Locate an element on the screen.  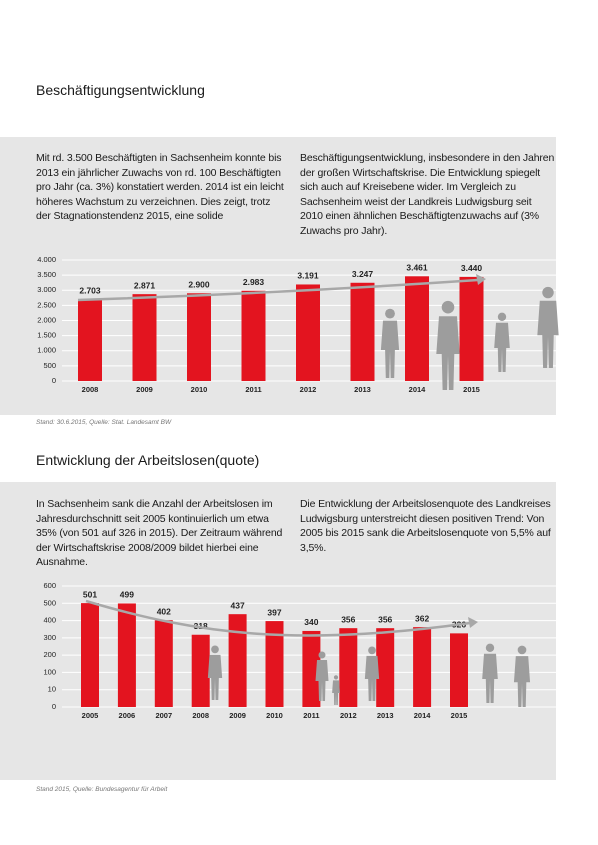
y-tick-label: 10 is located at coordinates (52, 689).